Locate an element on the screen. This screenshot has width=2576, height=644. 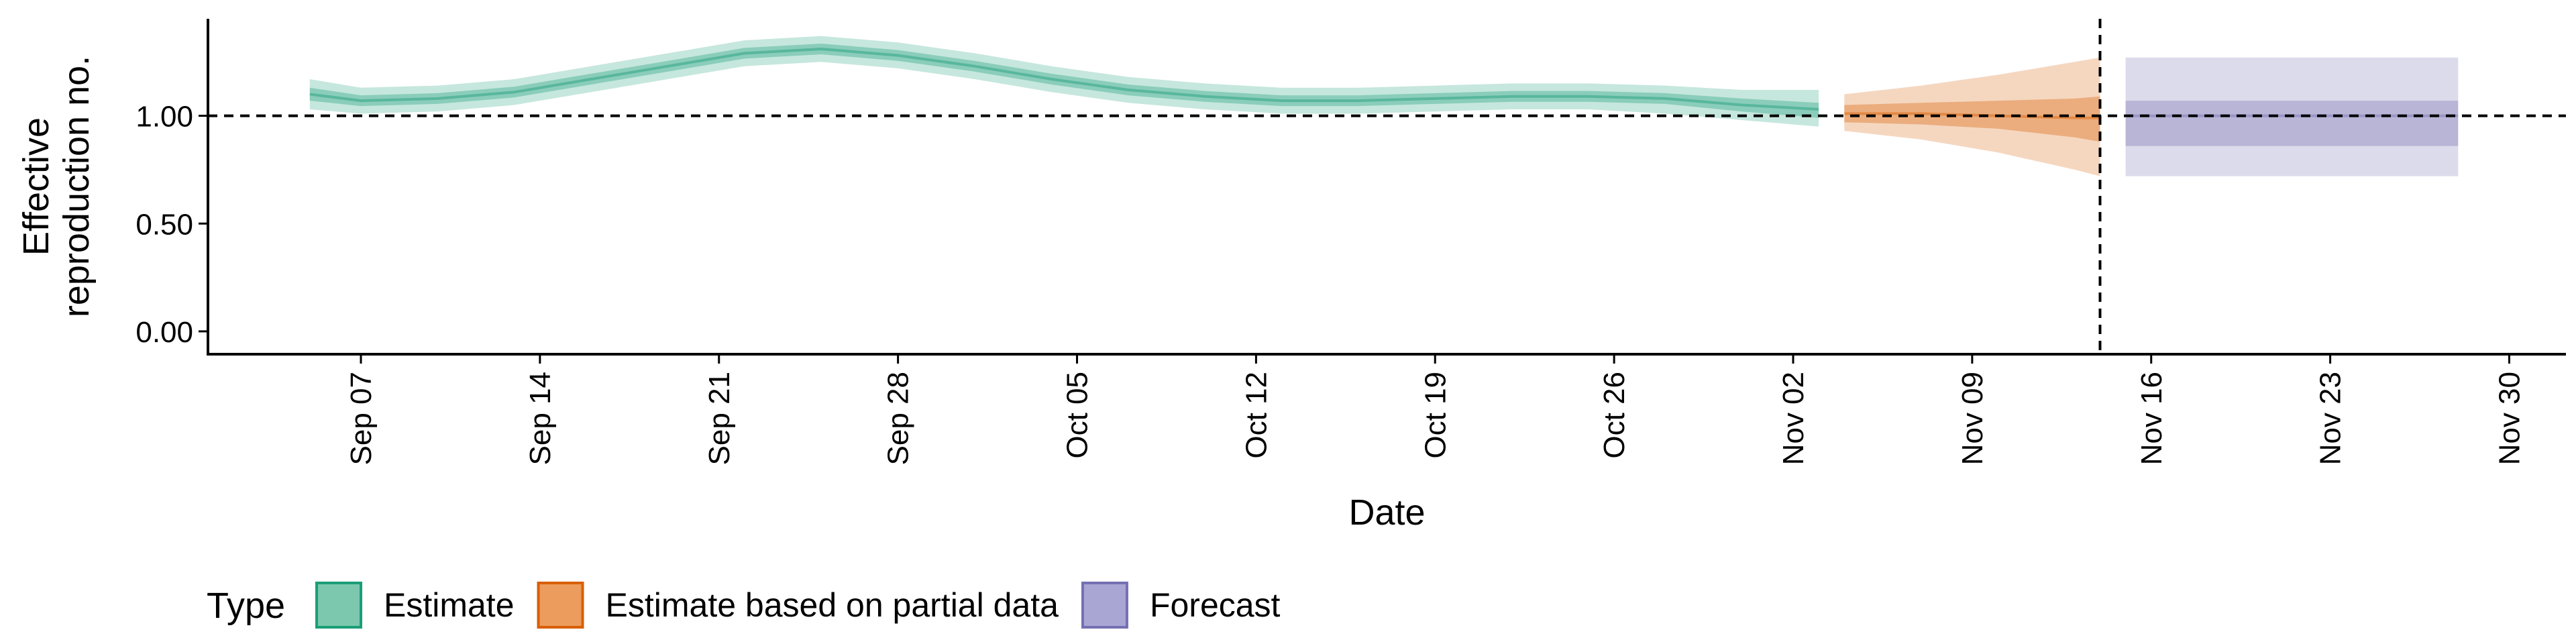
y-tick-label: 0.00 is located at coordinates (164, 332).